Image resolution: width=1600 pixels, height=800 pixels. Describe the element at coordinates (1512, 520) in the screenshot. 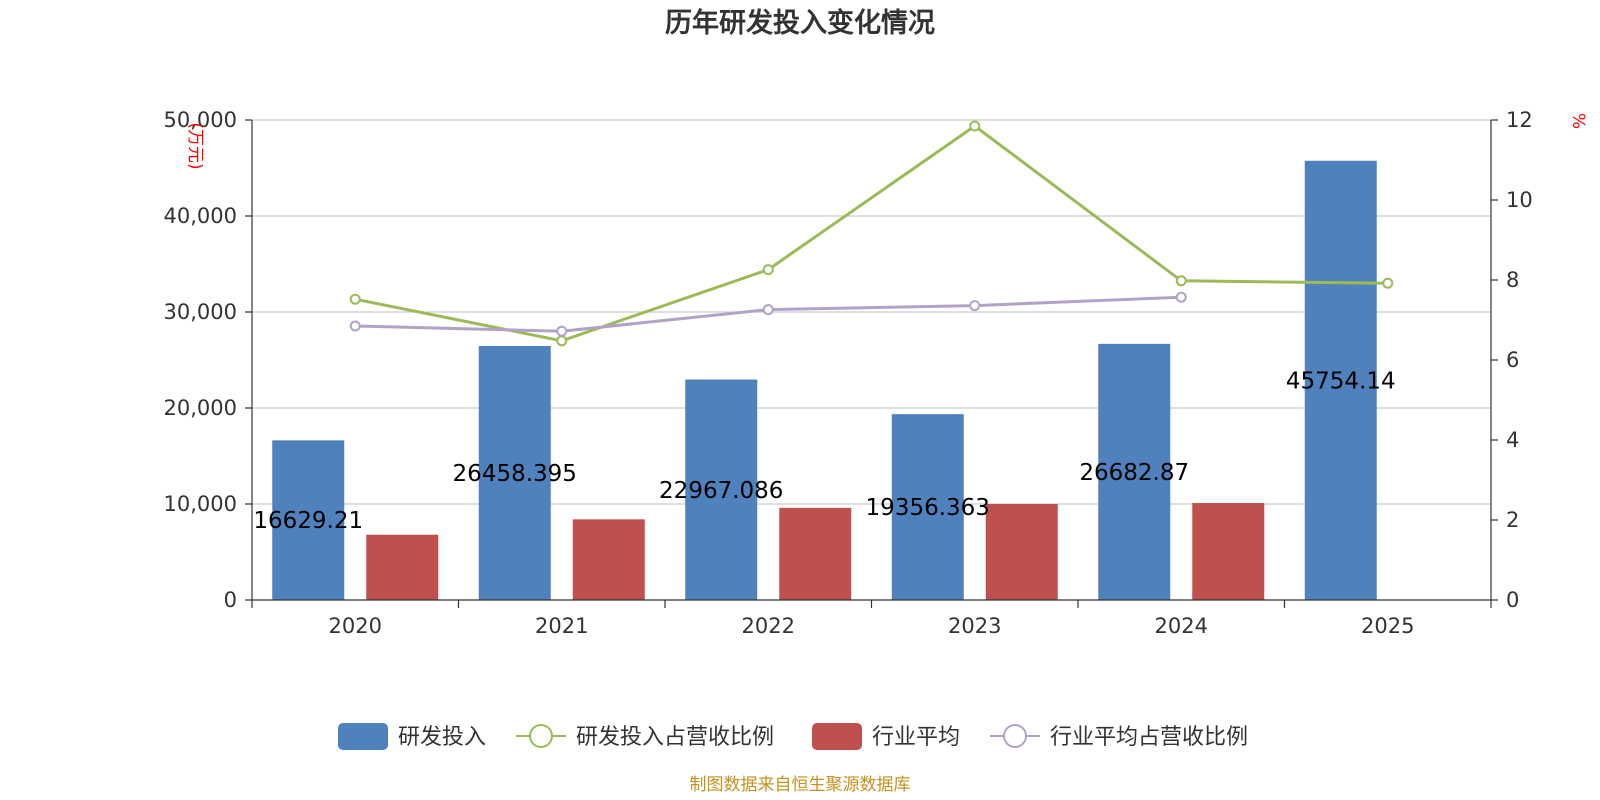

I see `y-right-tick-label: 2` at that location.